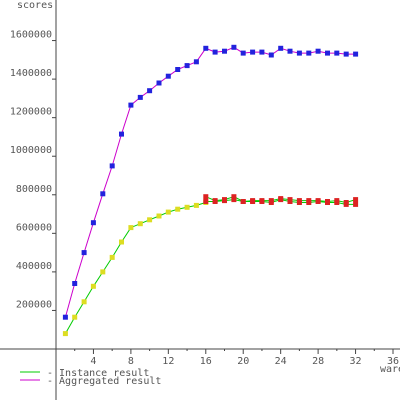 The width and height of the screenshot is (400, 400). I want to click on y-tick-label: 1600000, so click(31, 35).